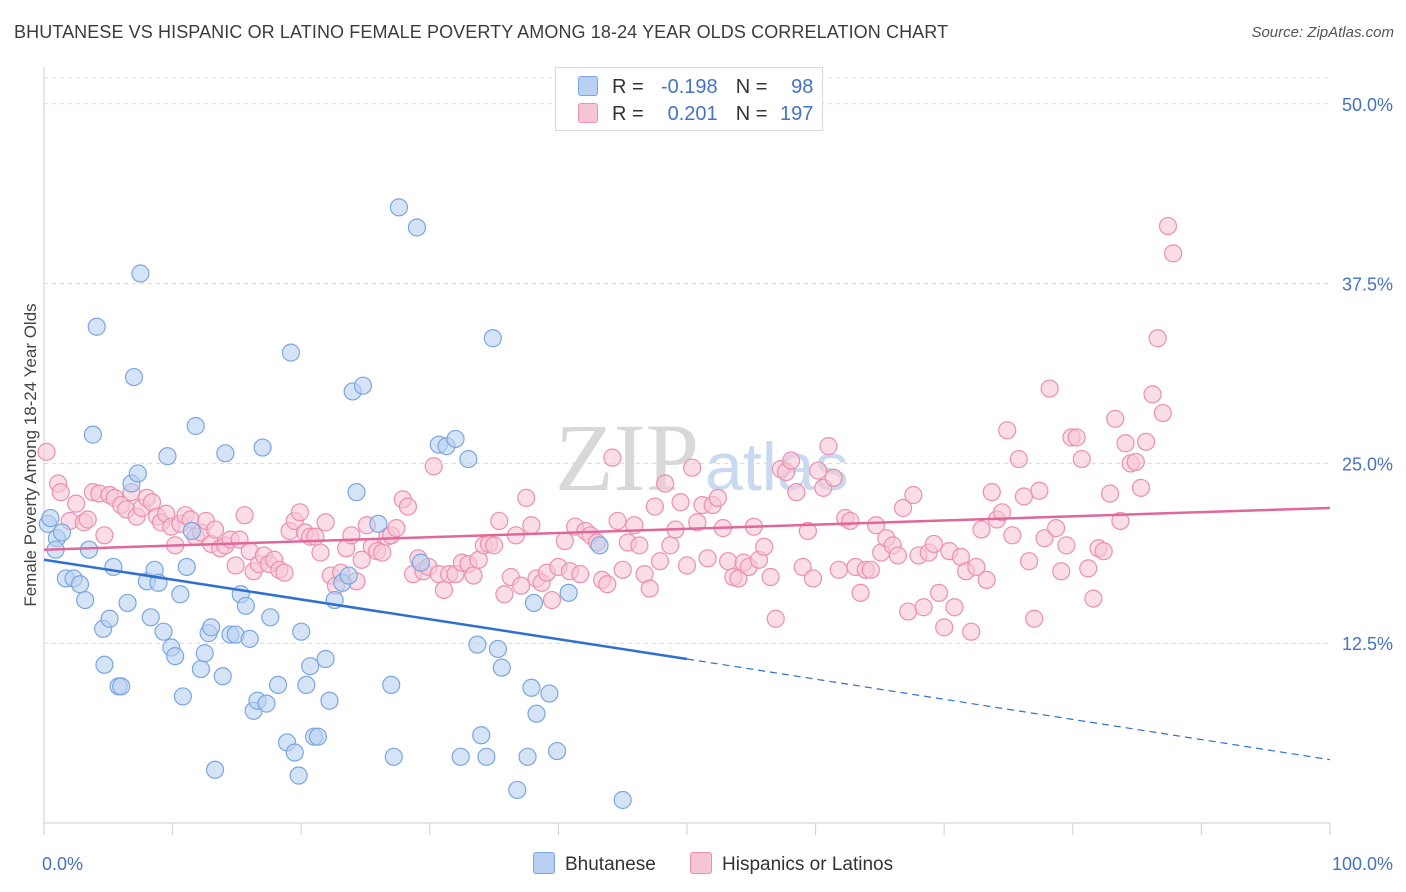  What do you see at coordinates (588, 86) in the screenshot?
I see `legend-swatch-bhutanese` at bounding box center [588, 86].